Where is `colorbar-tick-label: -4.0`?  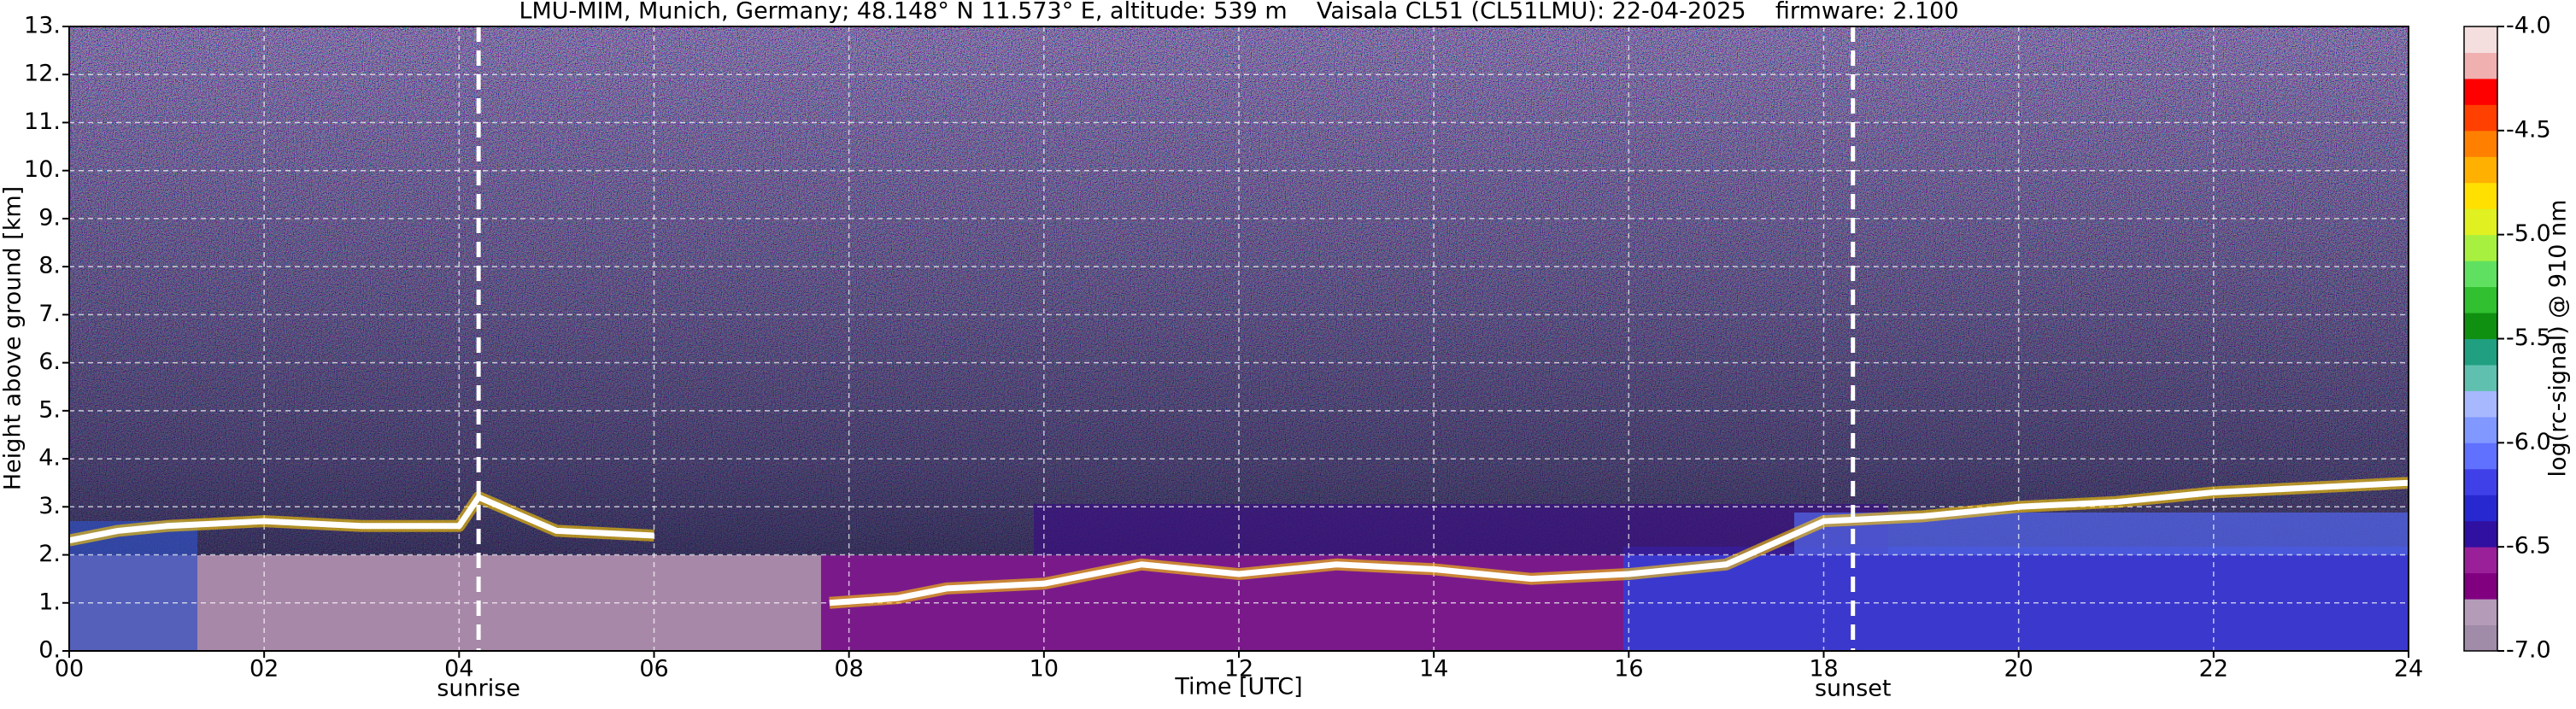
colorbar-tick-label: -4.0 is located at coordinates (2528, 26).